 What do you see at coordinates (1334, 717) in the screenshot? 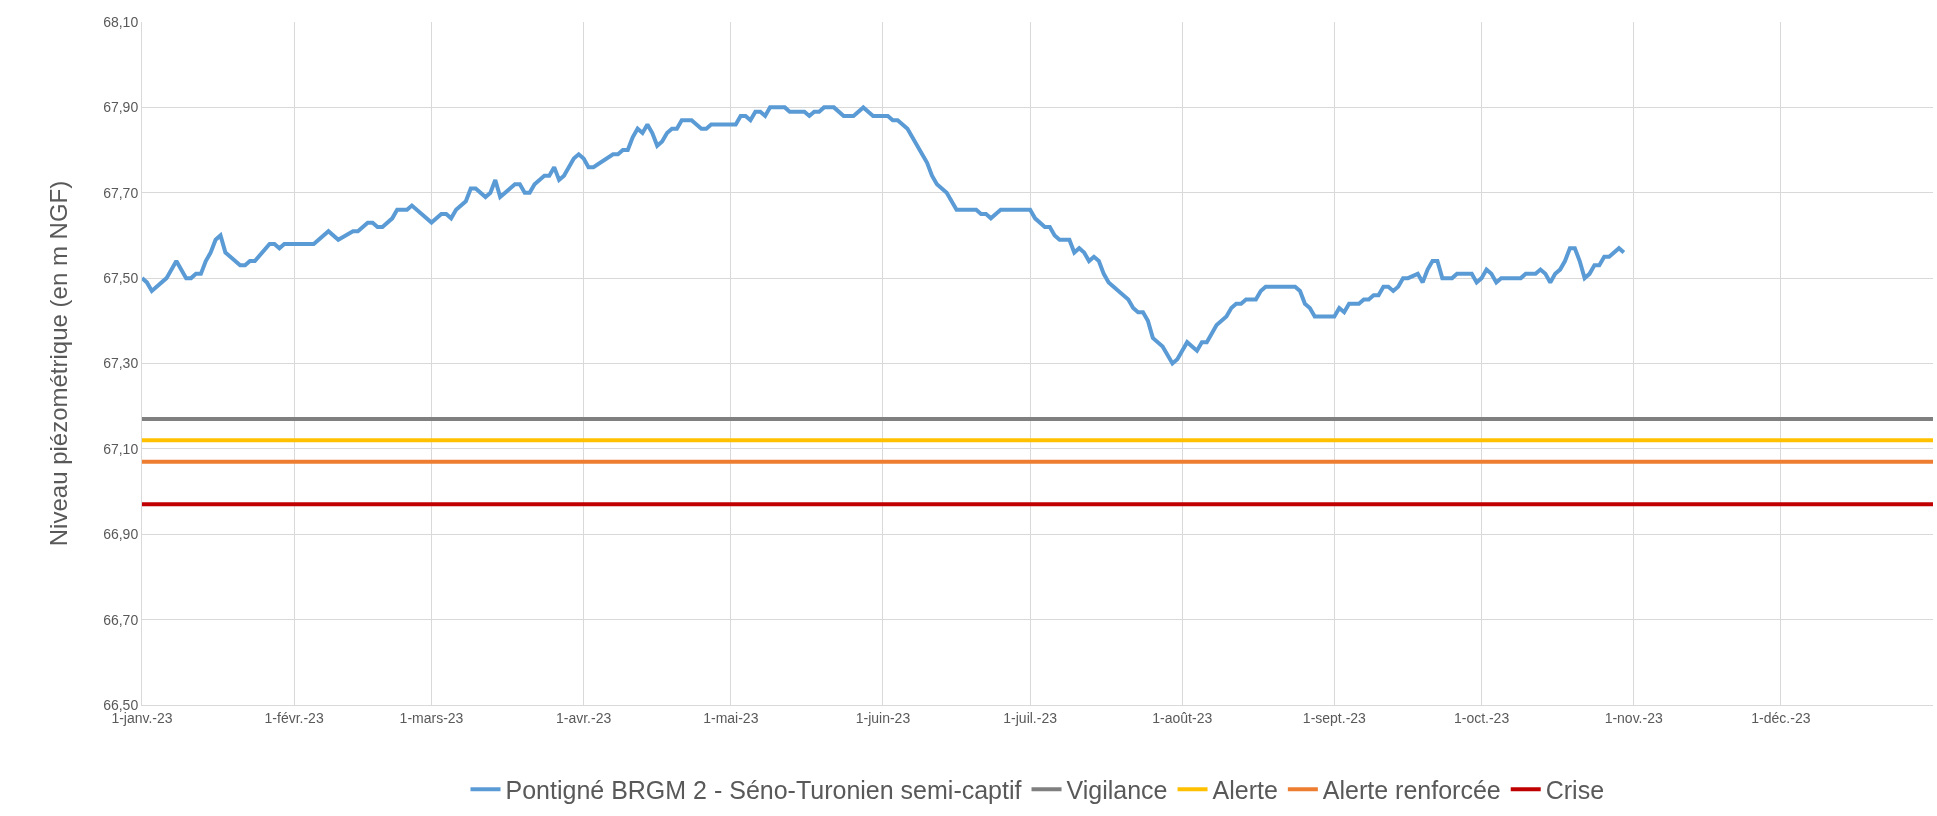
I see `x-tick-label: 1-sept.-23` at bounding box center [1334, 717].